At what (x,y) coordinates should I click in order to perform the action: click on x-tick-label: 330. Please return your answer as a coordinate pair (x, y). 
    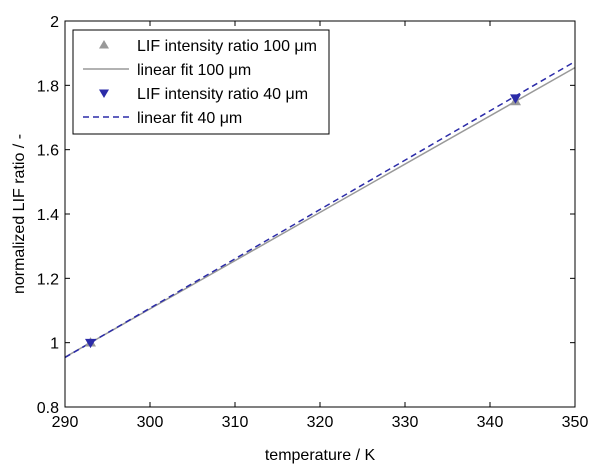
    Looking at the image, I should click on (405, 422).